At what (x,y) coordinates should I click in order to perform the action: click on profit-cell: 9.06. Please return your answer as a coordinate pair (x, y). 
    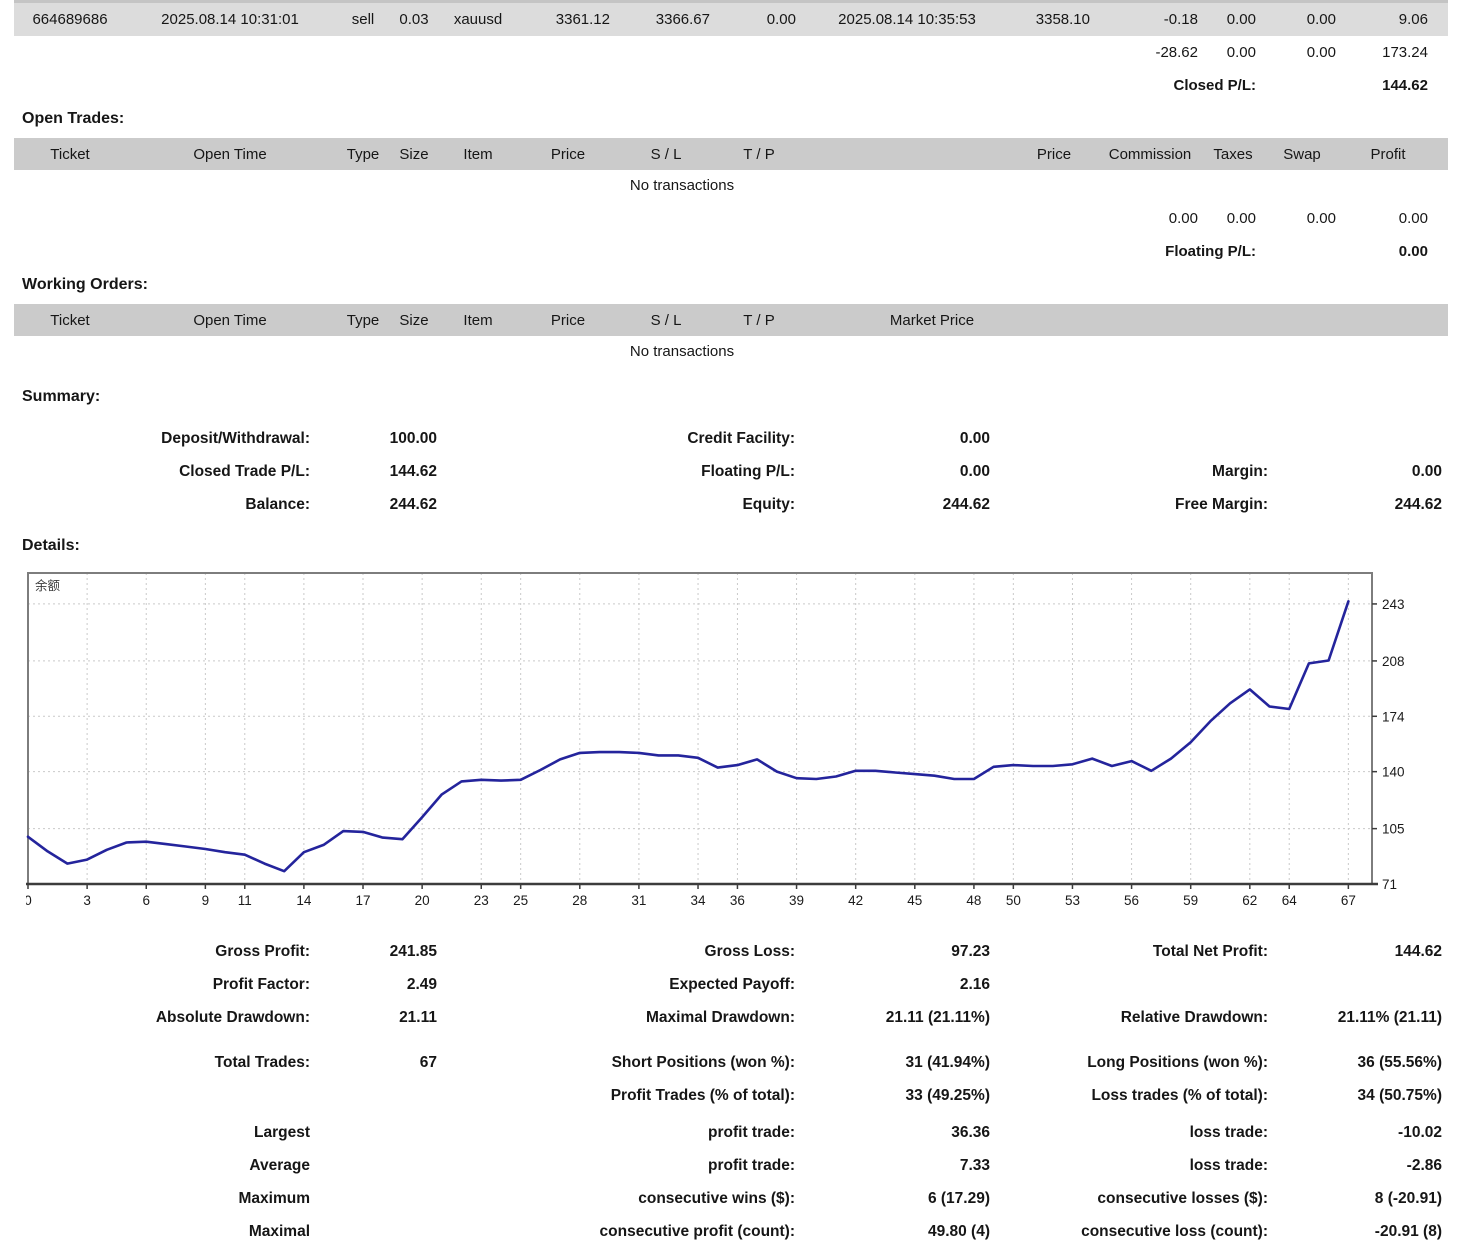
    Looking at the image, I should click on (1413, 19).